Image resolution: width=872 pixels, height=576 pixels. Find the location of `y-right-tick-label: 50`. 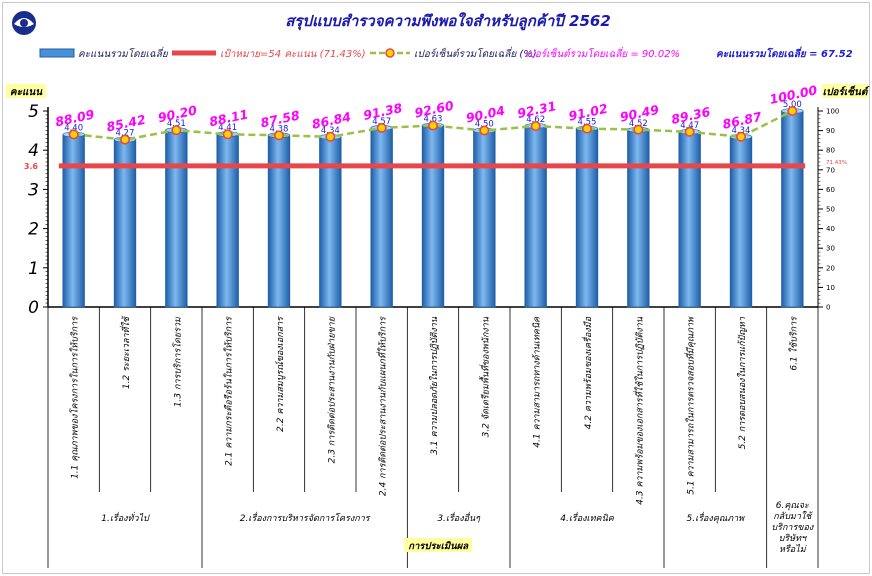

y-right-tick-label: 50 is located at coordinates (830, 210).